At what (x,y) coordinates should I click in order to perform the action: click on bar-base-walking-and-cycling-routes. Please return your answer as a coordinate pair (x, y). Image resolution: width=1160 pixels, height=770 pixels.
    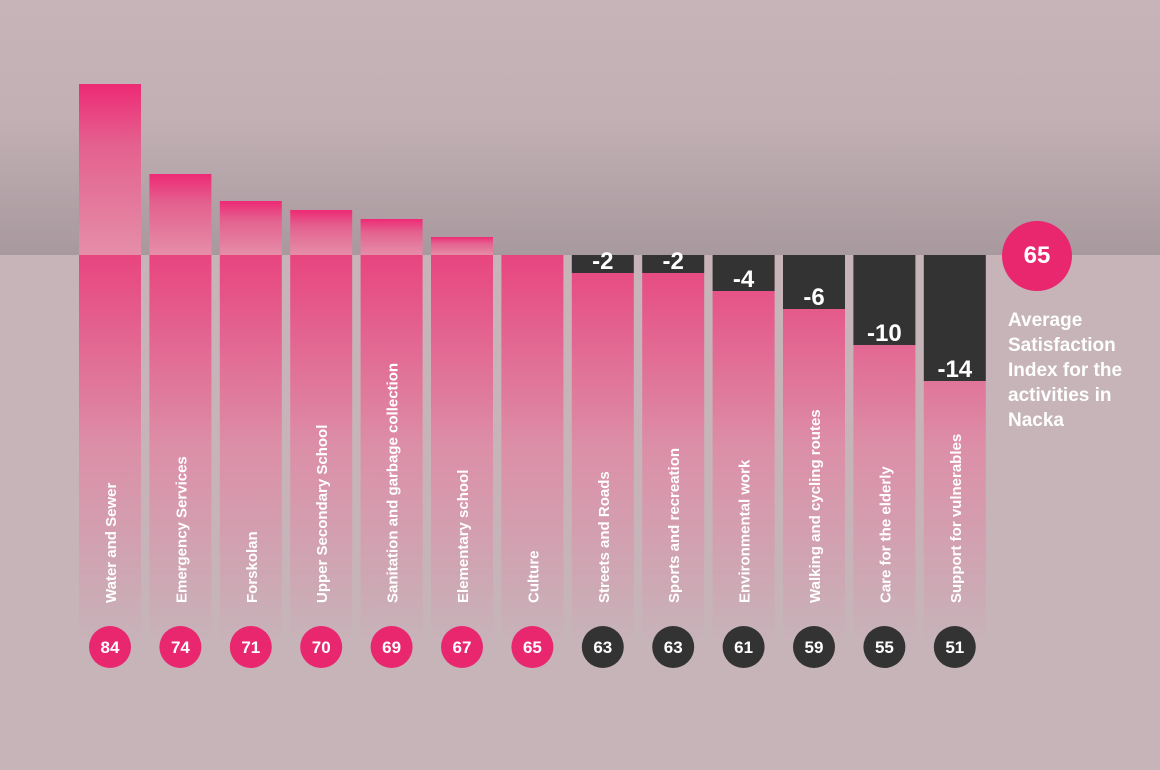
    Looking at the image, I should click on (814, 474).